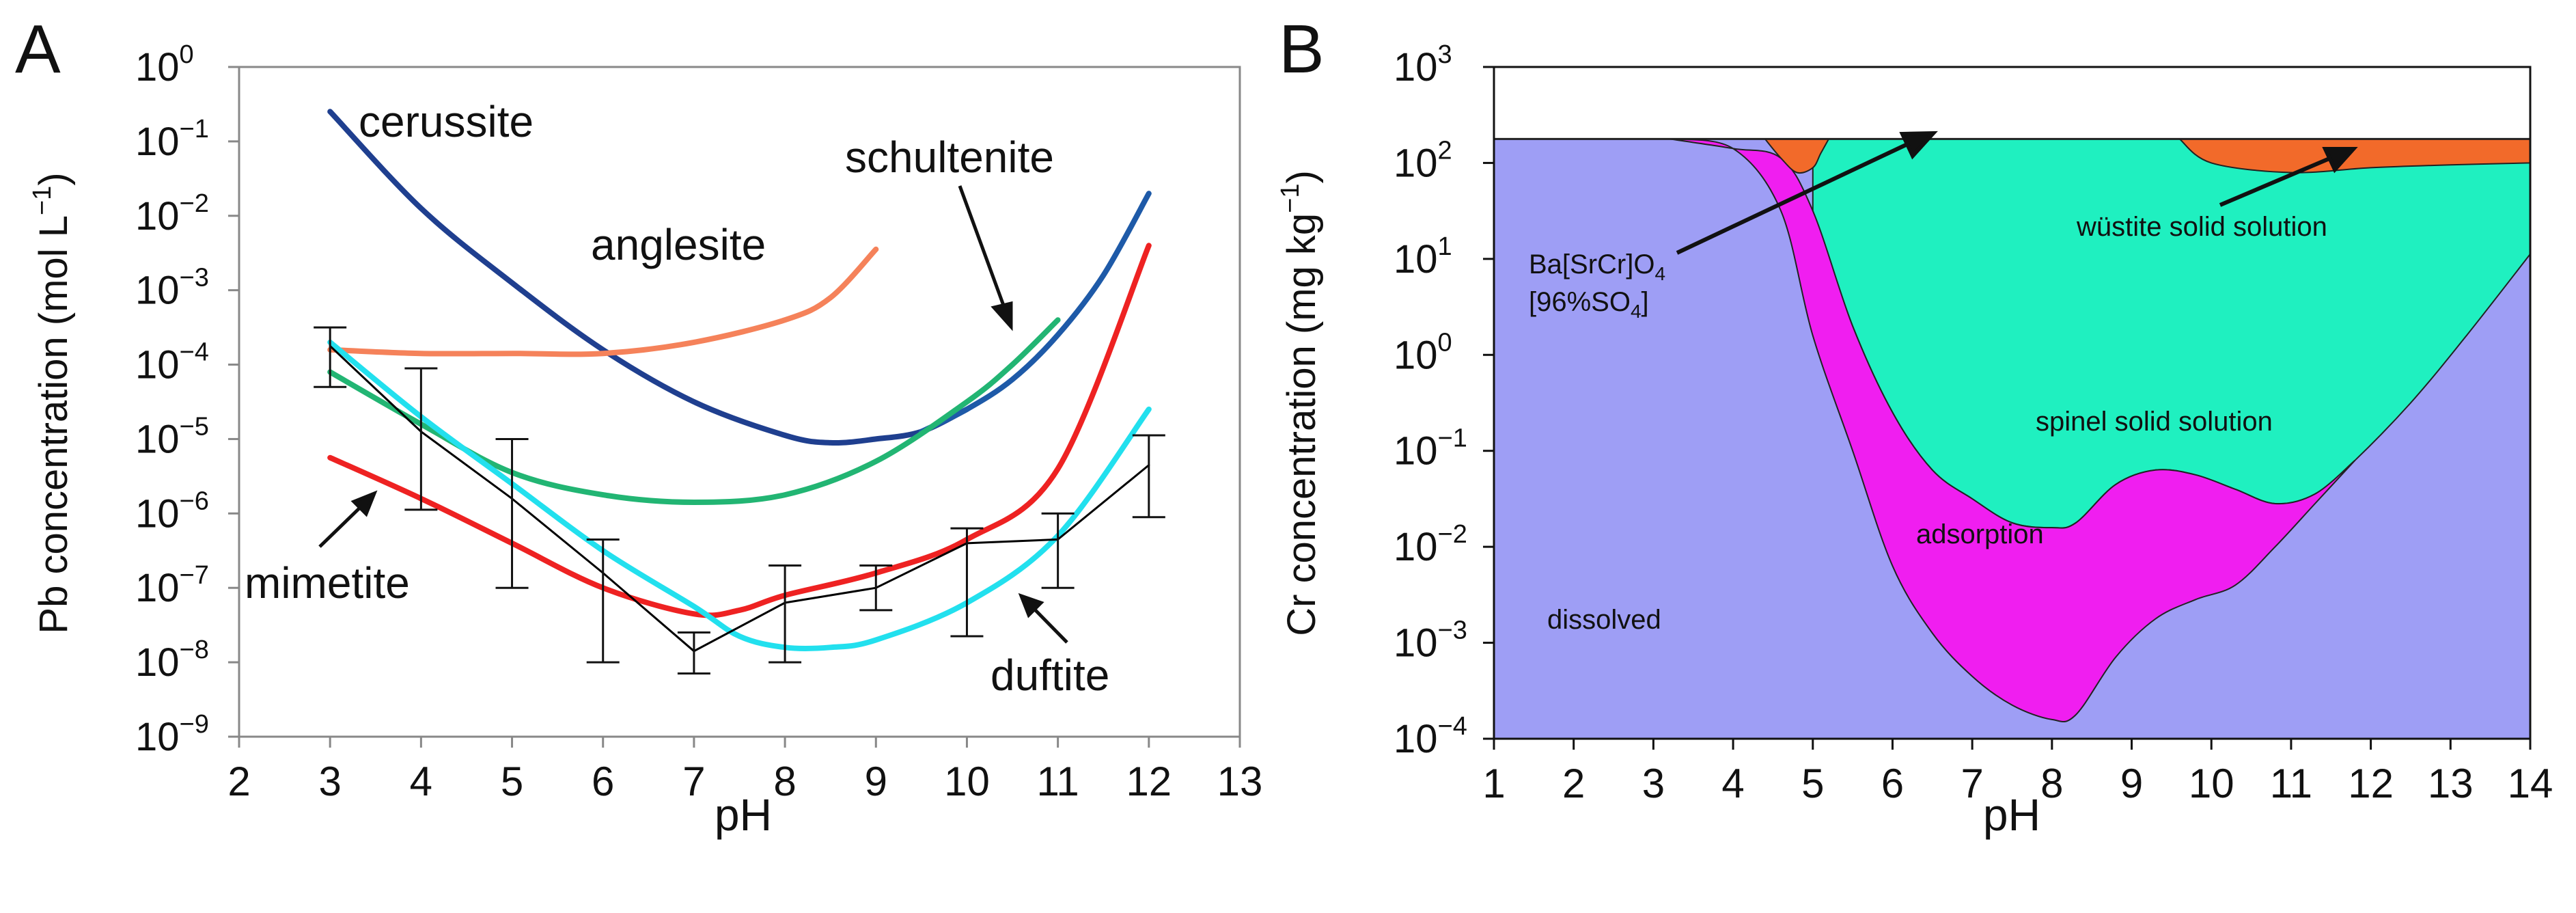  Describe the element at coordinates (1430, 641) in the screenshot. I see `b-ytick-label-6: 10⁻³` at that location.